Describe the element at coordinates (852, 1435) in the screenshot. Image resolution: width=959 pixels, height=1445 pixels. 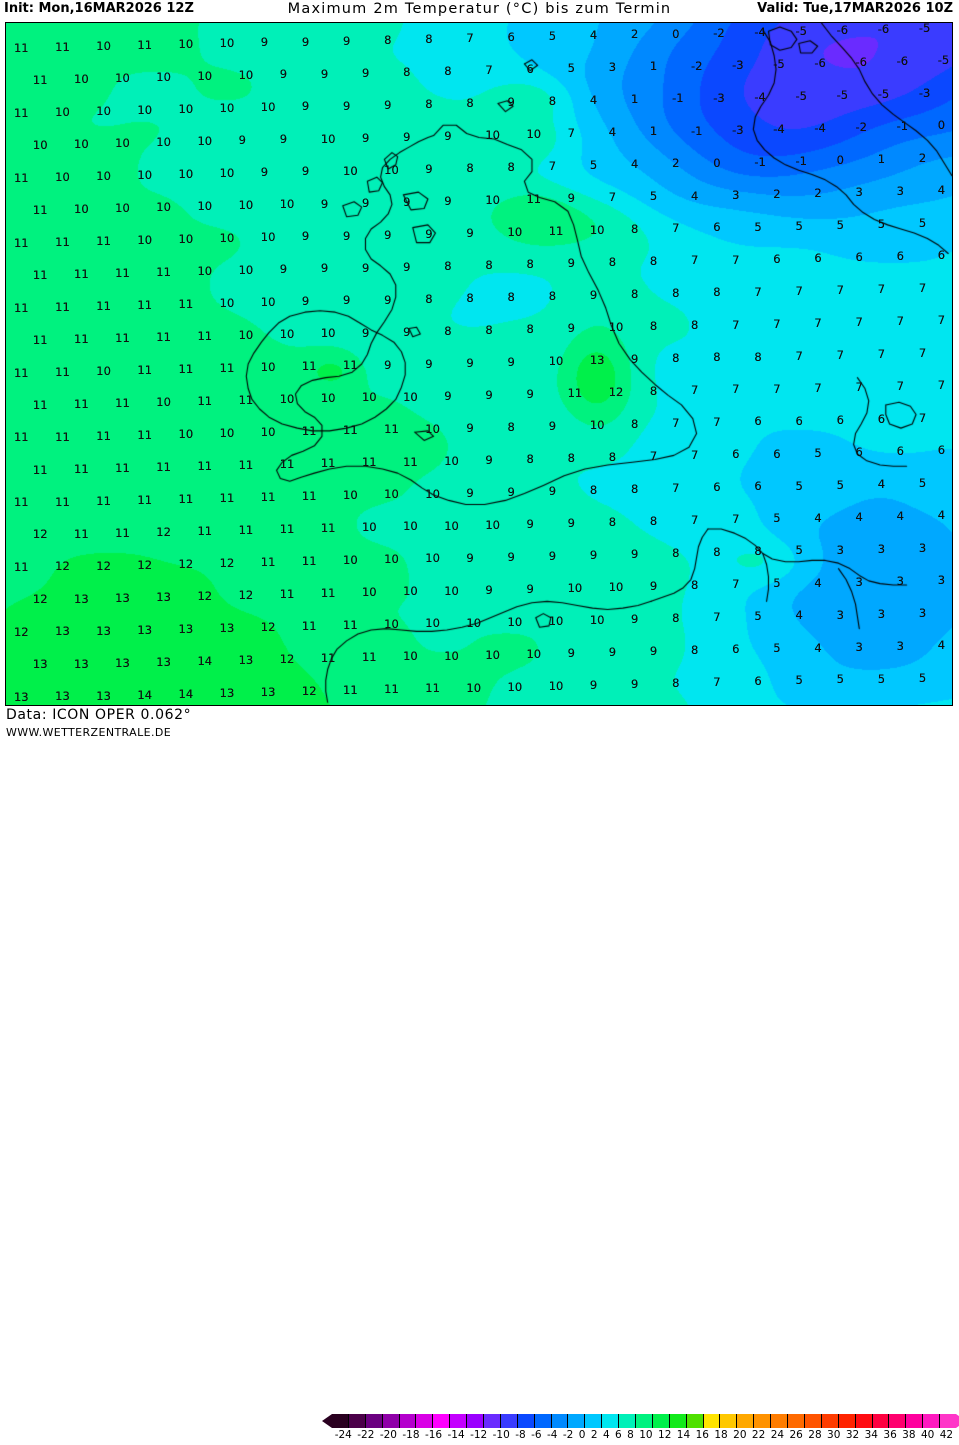
I see `scale-tick-label: 32` at that location.